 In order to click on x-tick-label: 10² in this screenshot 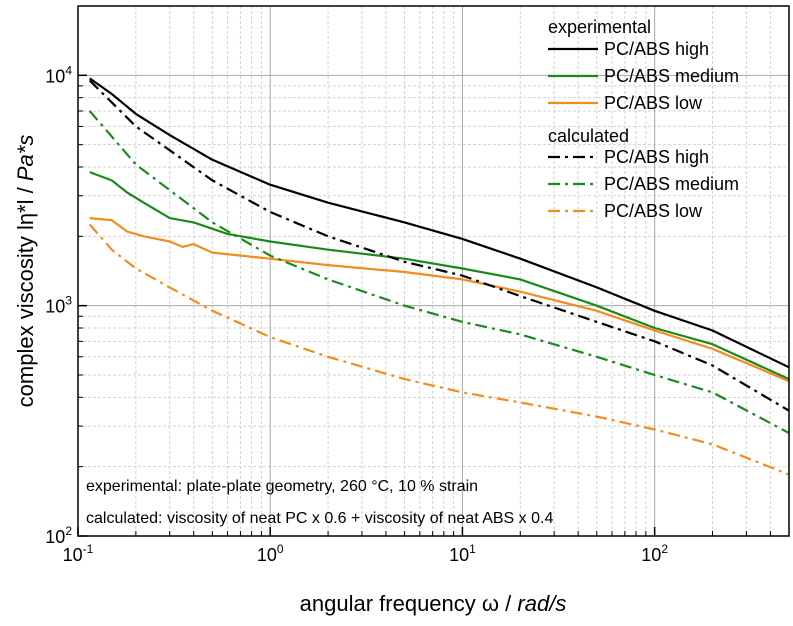, I will do `click(654, 553)`.